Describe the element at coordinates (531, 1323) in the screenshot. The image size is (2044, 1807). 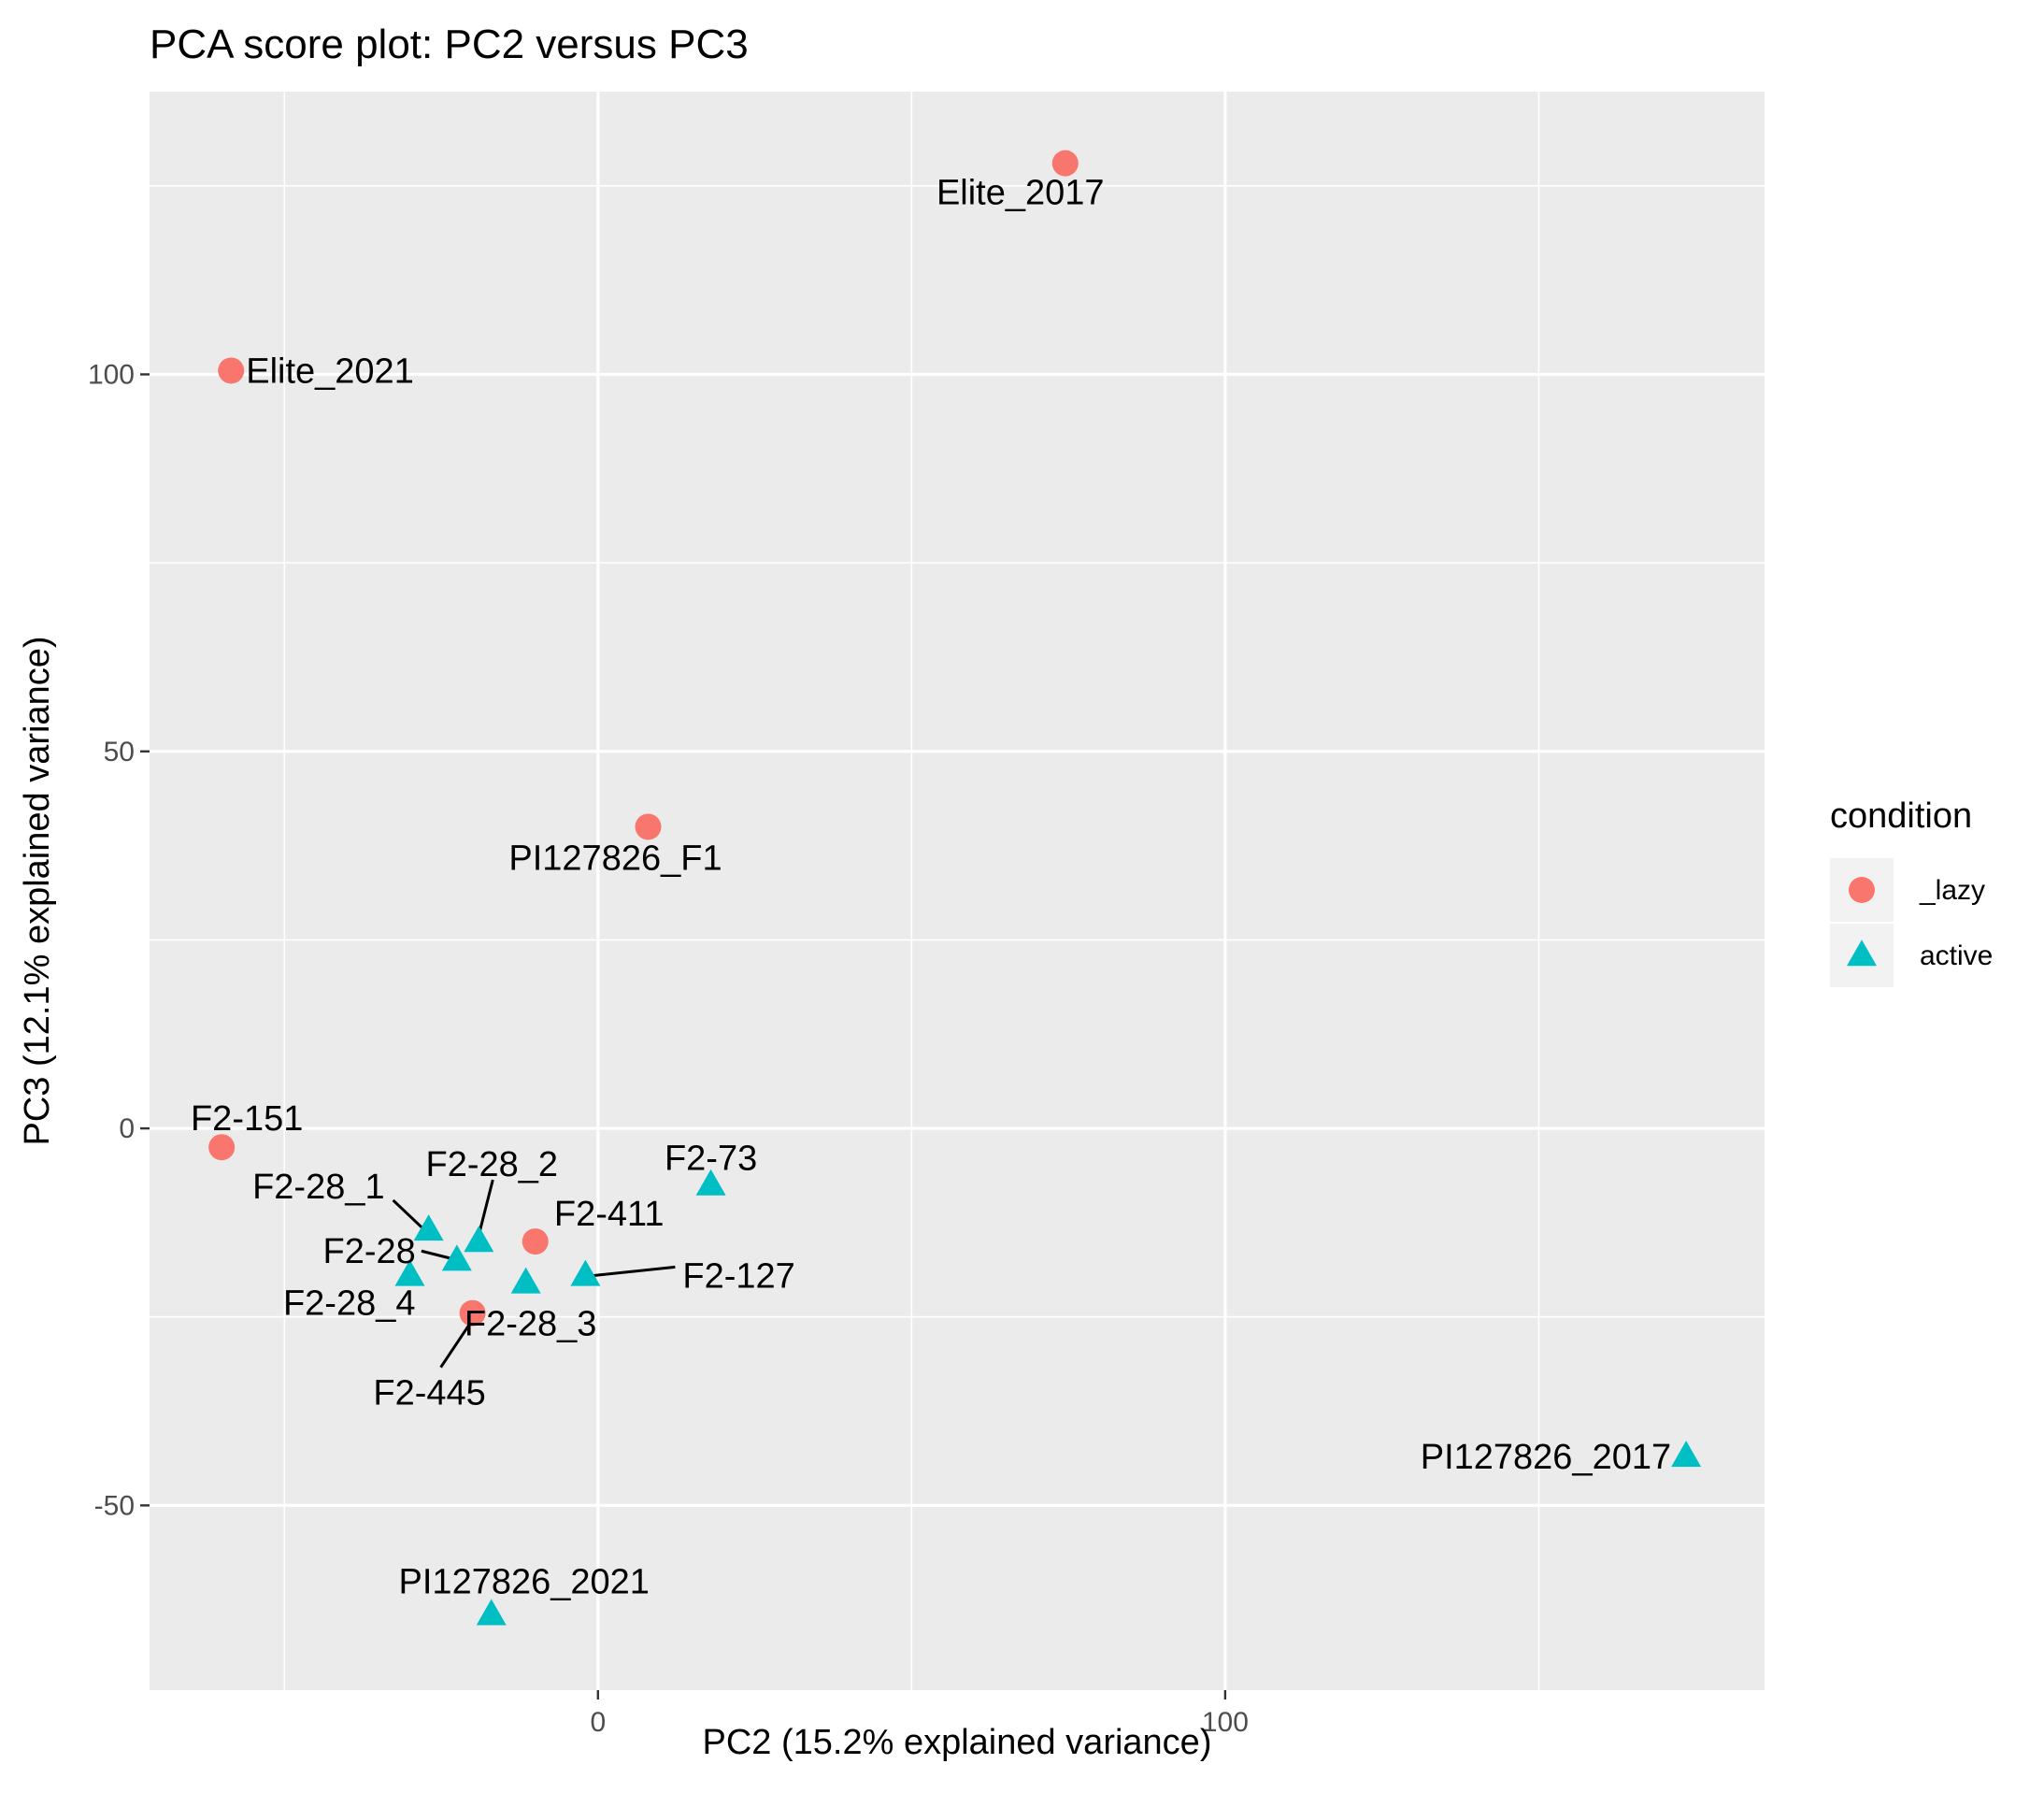
I see `label-f2-28-3: F2-28_3` at that location.